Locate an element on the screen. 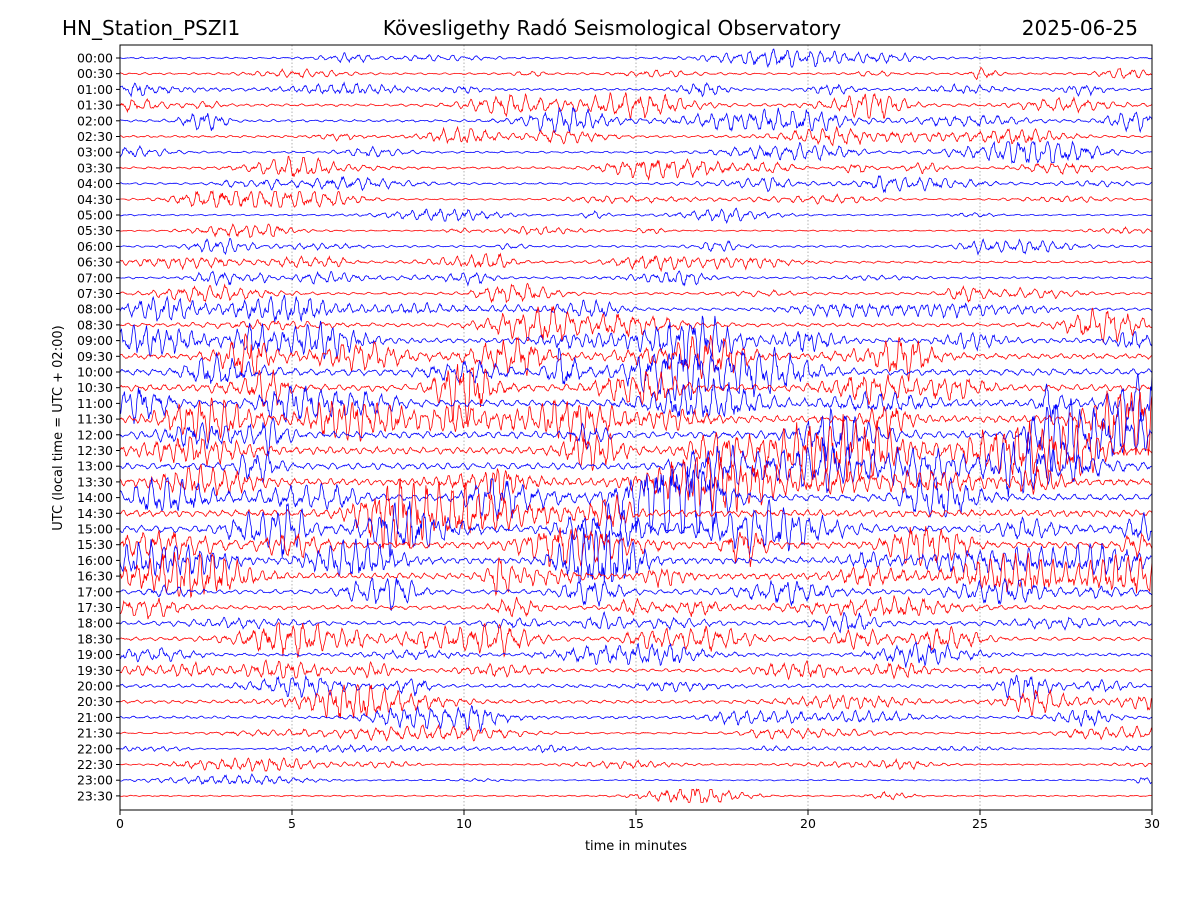 The width and height of the screenshot is (1200, 900). y-tick-label: 20:30 is located at coordinates (95, 701).